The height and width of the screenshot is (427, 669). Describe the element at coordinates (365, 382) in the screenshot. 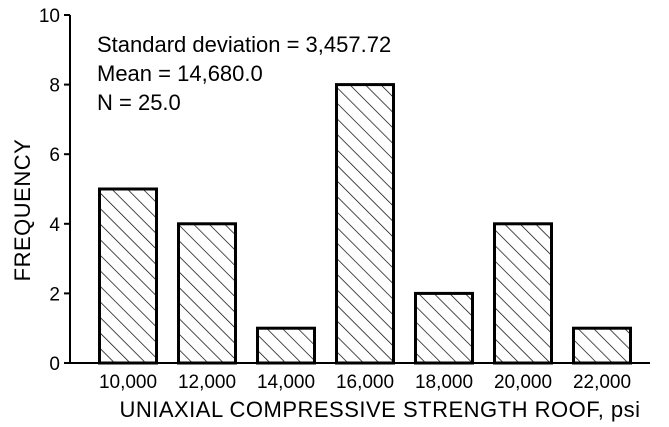

I see `x-tick-label: 16,000` at that location.